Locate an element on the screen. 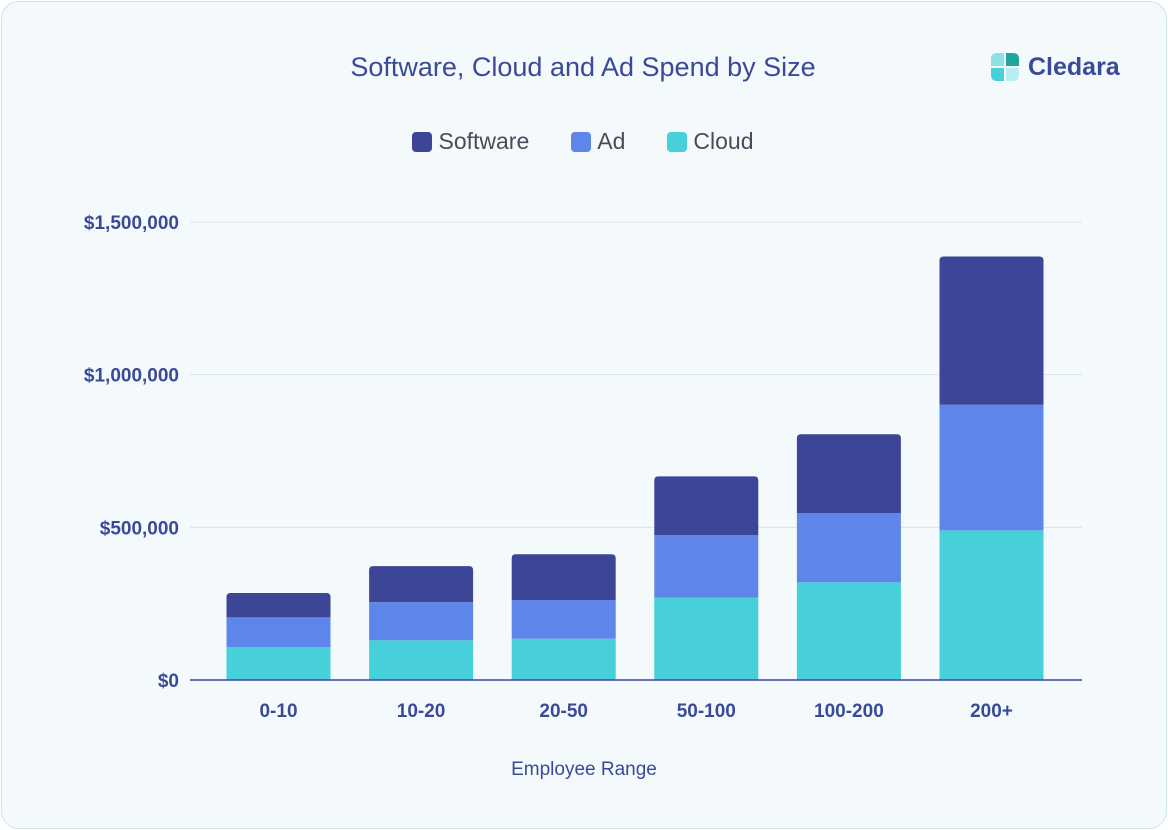  y-tick-label-1: $500,000 is located at coordinates (139, 528).